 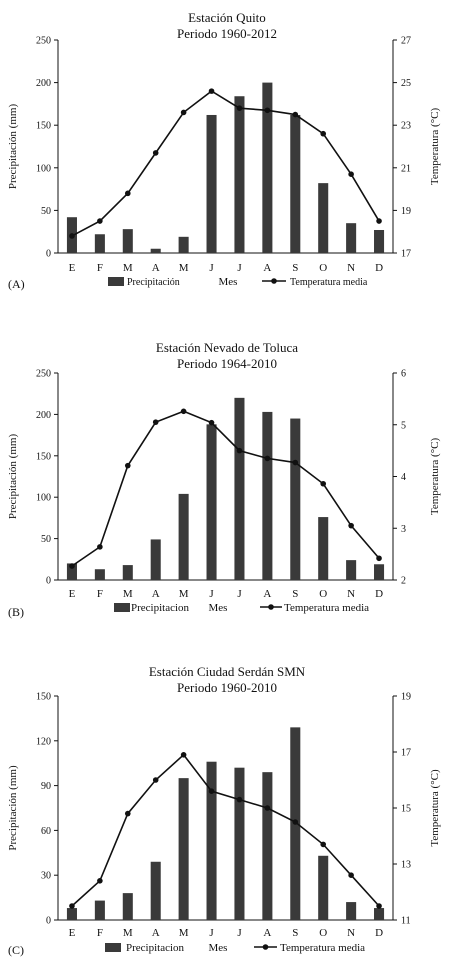 What do you see at coordinates (46, 211) in the screenshot?
I see `left-tick-label: 50` at bounding box center [46, 211].